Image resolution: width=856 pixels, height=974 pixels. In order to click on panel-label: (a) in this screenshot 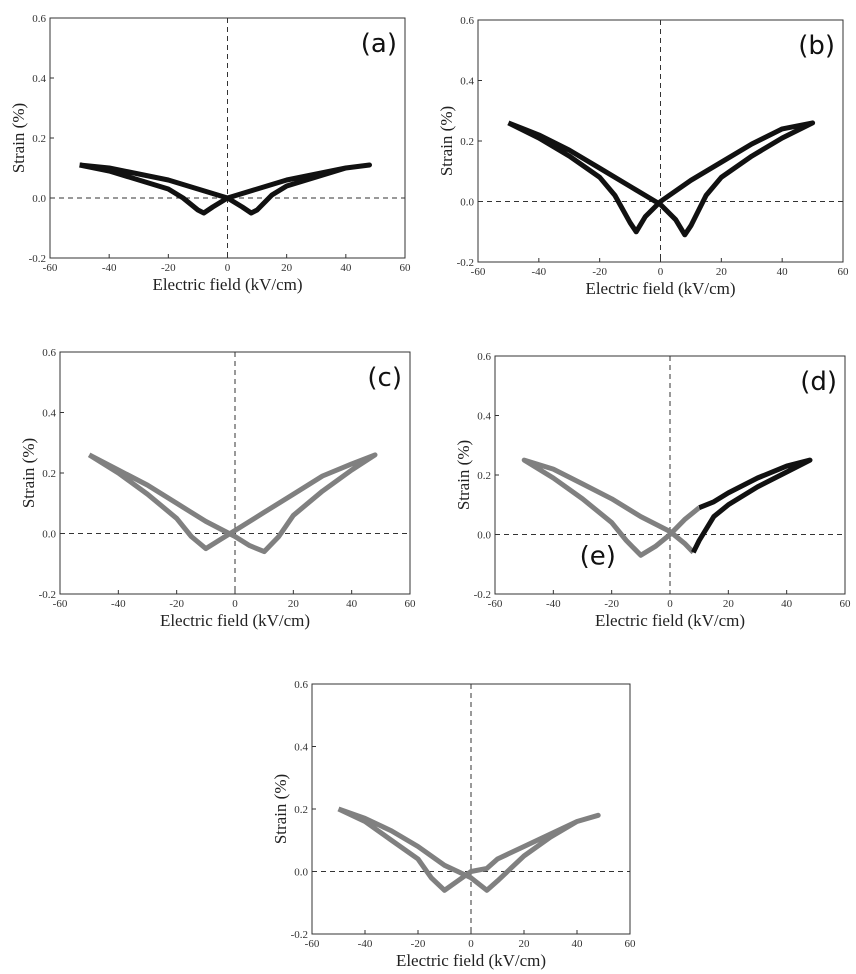, I will do `click(379, 44)`.